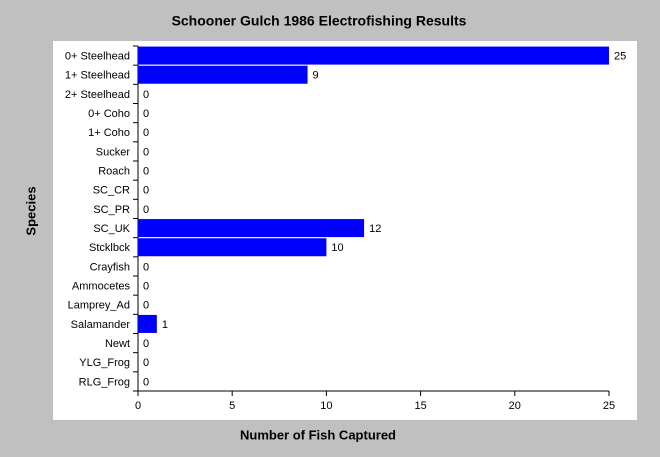 This screenshot has width=660, height=457. What do you see at coordinates (101, 325) in the screenshot?
I see `y-tick-label: Salamander` at bounding box center [101, 325].